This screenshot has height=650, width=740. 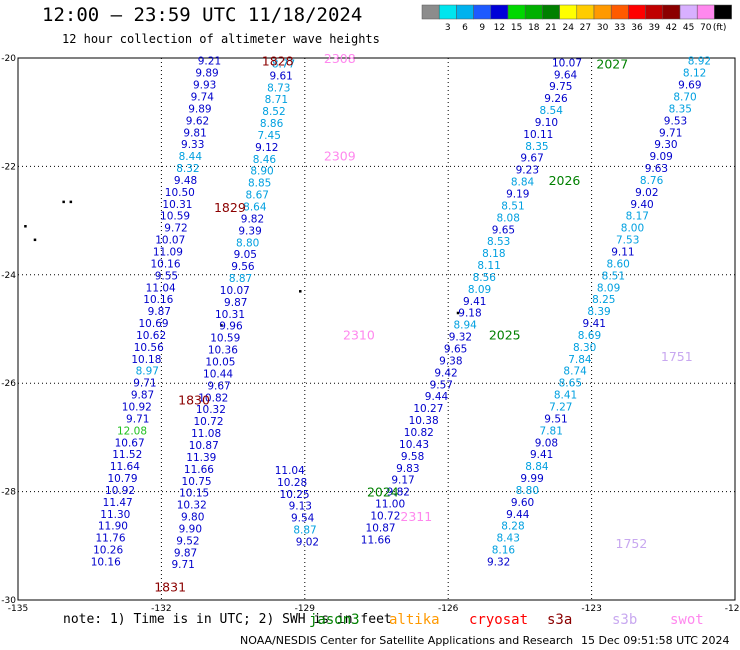 I want to click on satellite-altika: altika, so click(x=414, y=620).